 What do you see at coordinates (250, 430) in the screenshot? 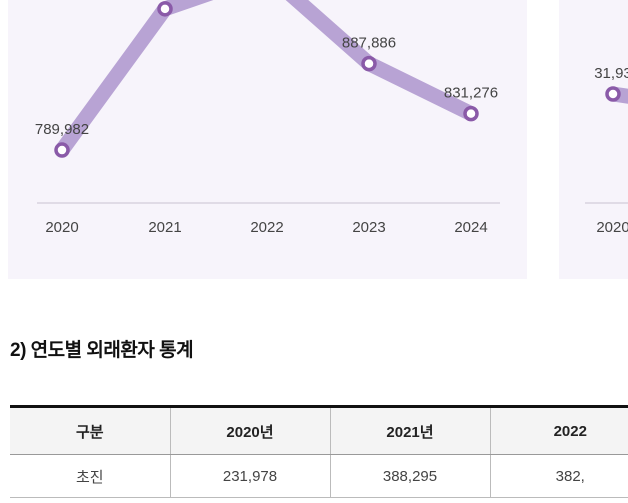
I see `header-2020: 2020년` at bounding box center [250, 430].